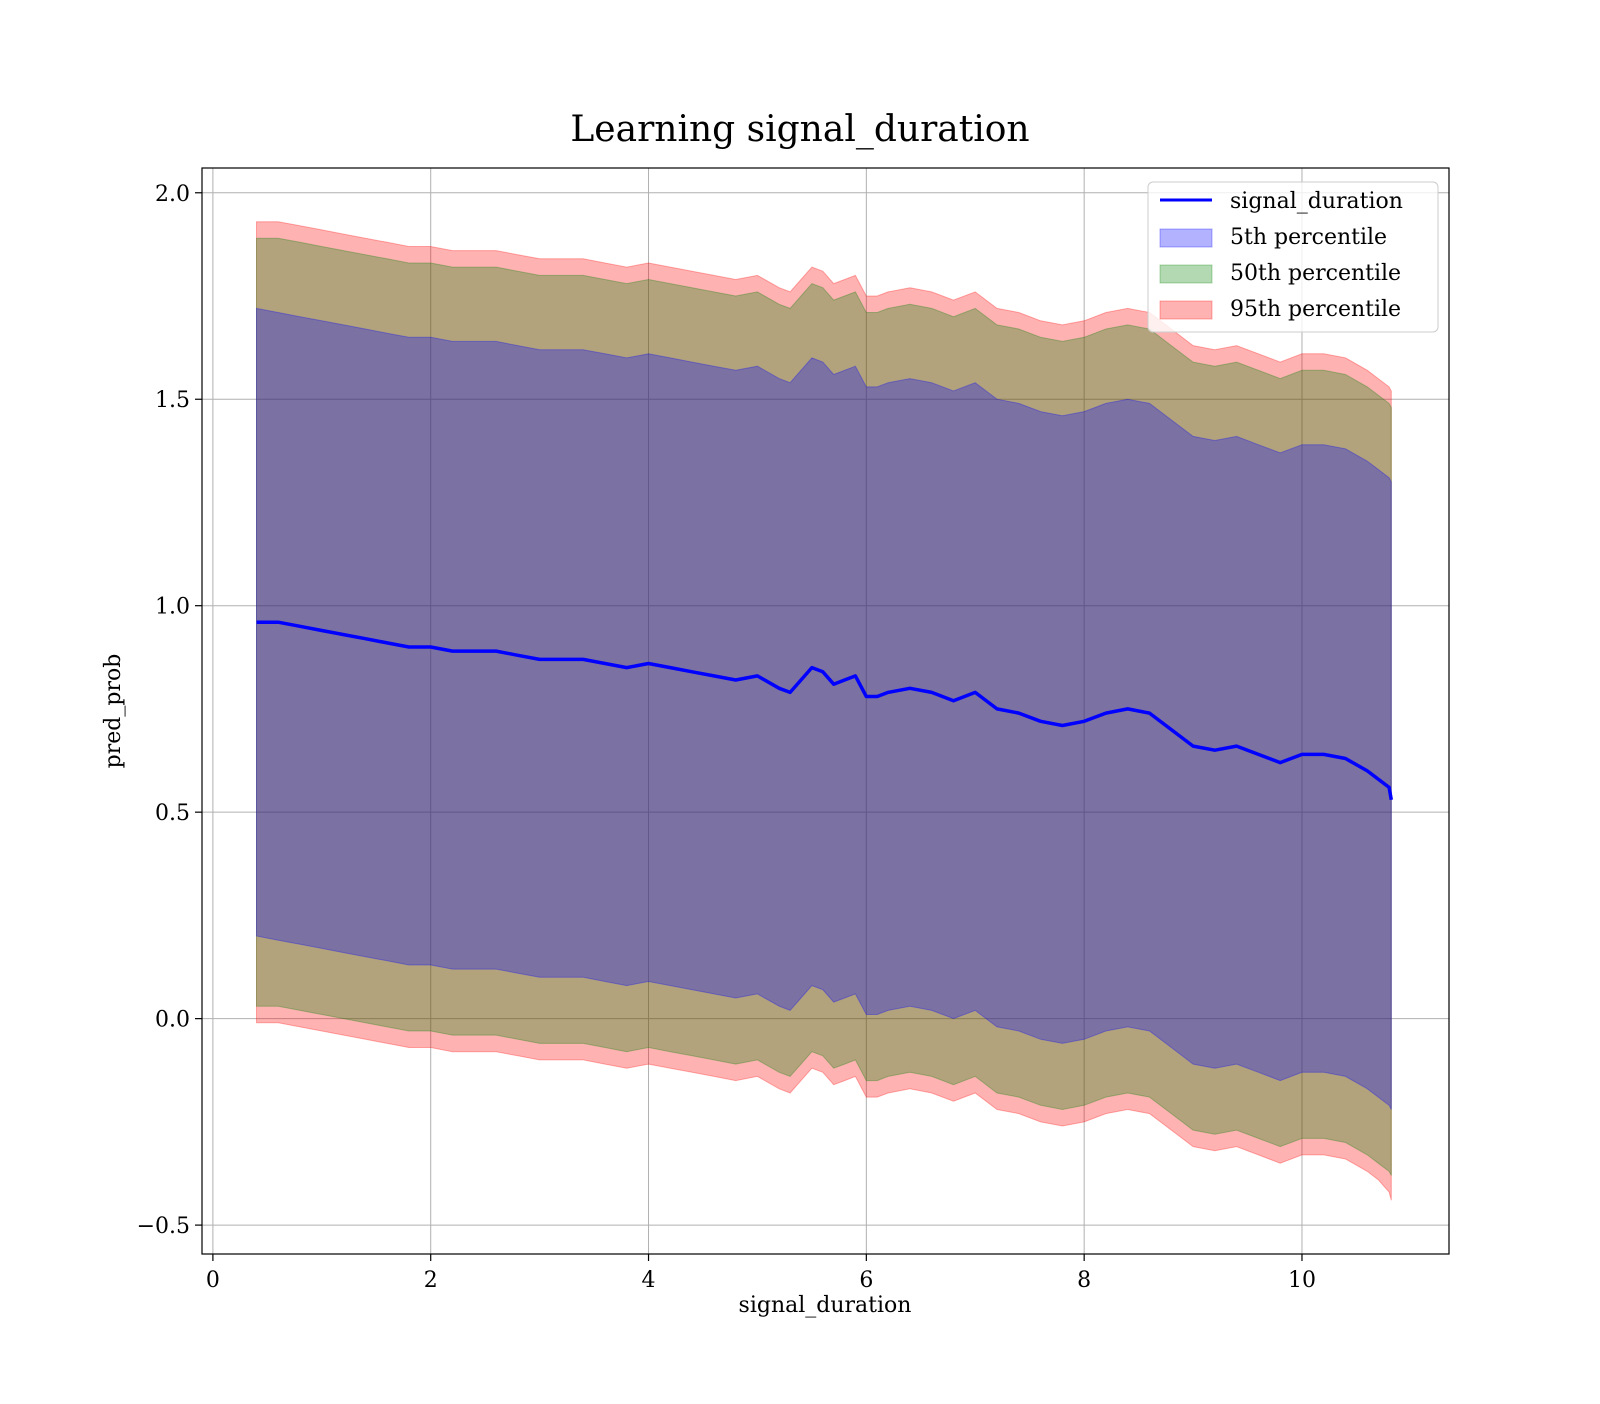 This screenshot has width=1600, height=1404. I want to click on x-tick-label: 0, so click(213, 1280).